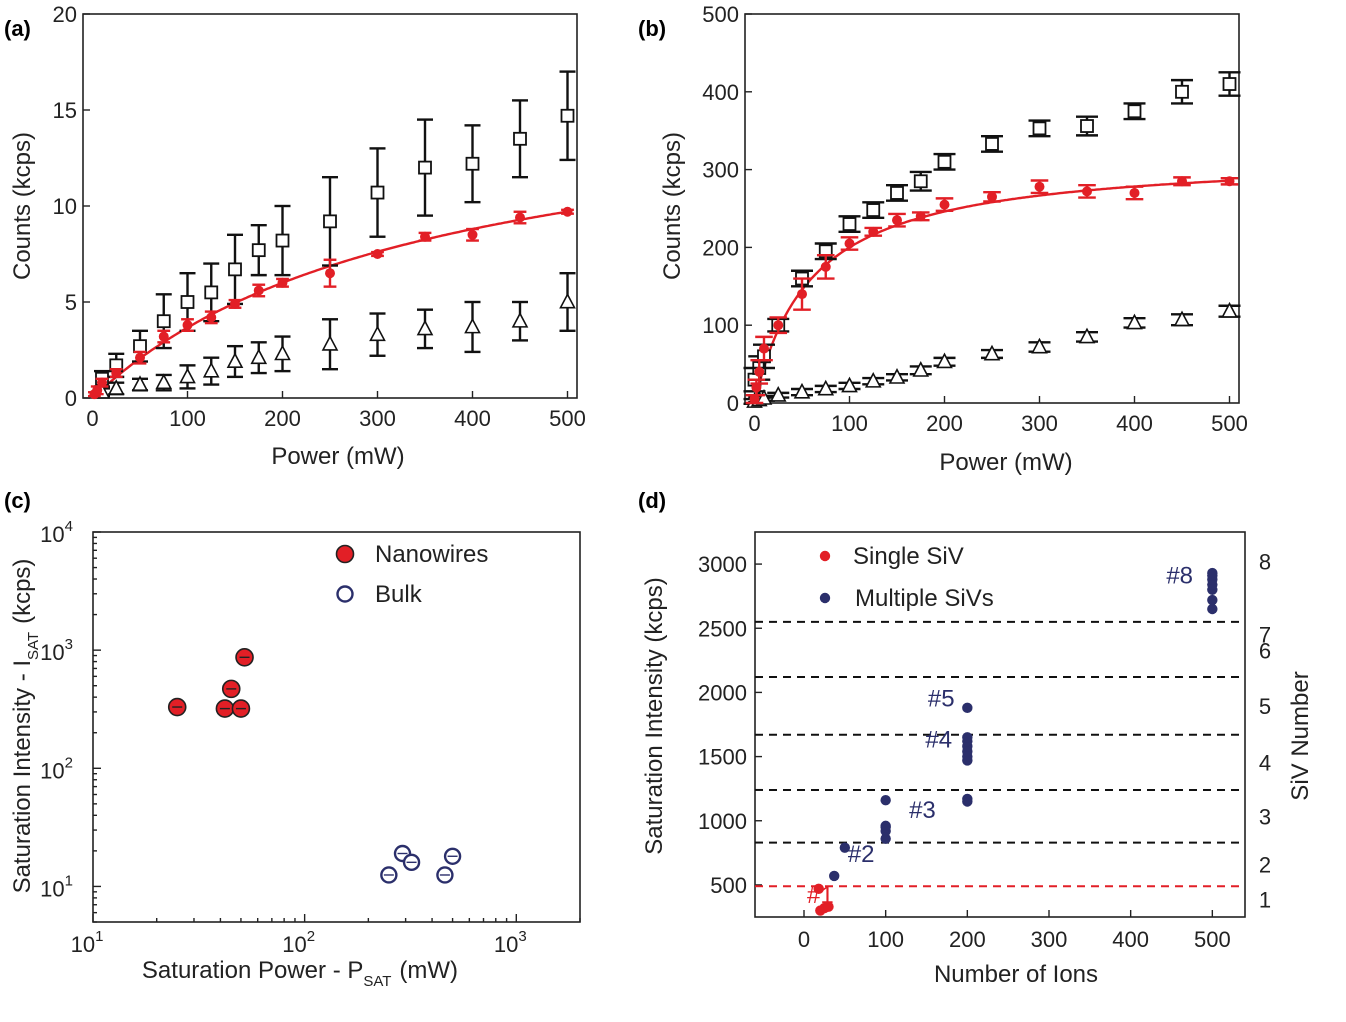 The height and width of the screenshot is (1022, 1346). What do you see at coordinates (56, 768) in the screenshot?
I see `c-ytick-1: 10²` at bounding box center [56, 768].